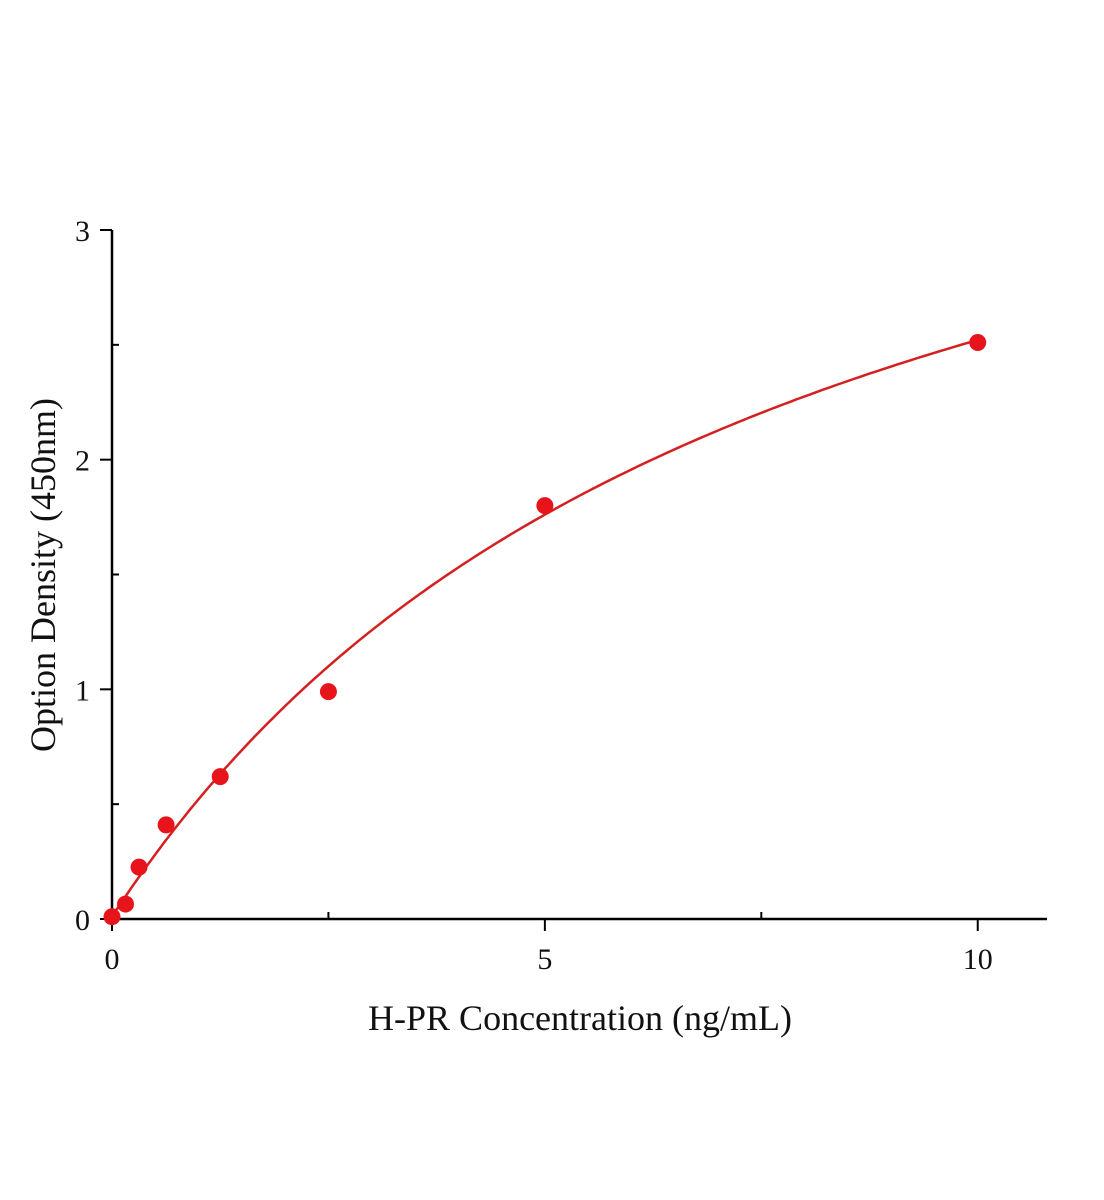 The width and height of the screenshot is (1104, 1200). What do you see at coordinates (544, 959) in the screenshot?
I see `x-tick-label: 5` at bounding box center [544, 959].